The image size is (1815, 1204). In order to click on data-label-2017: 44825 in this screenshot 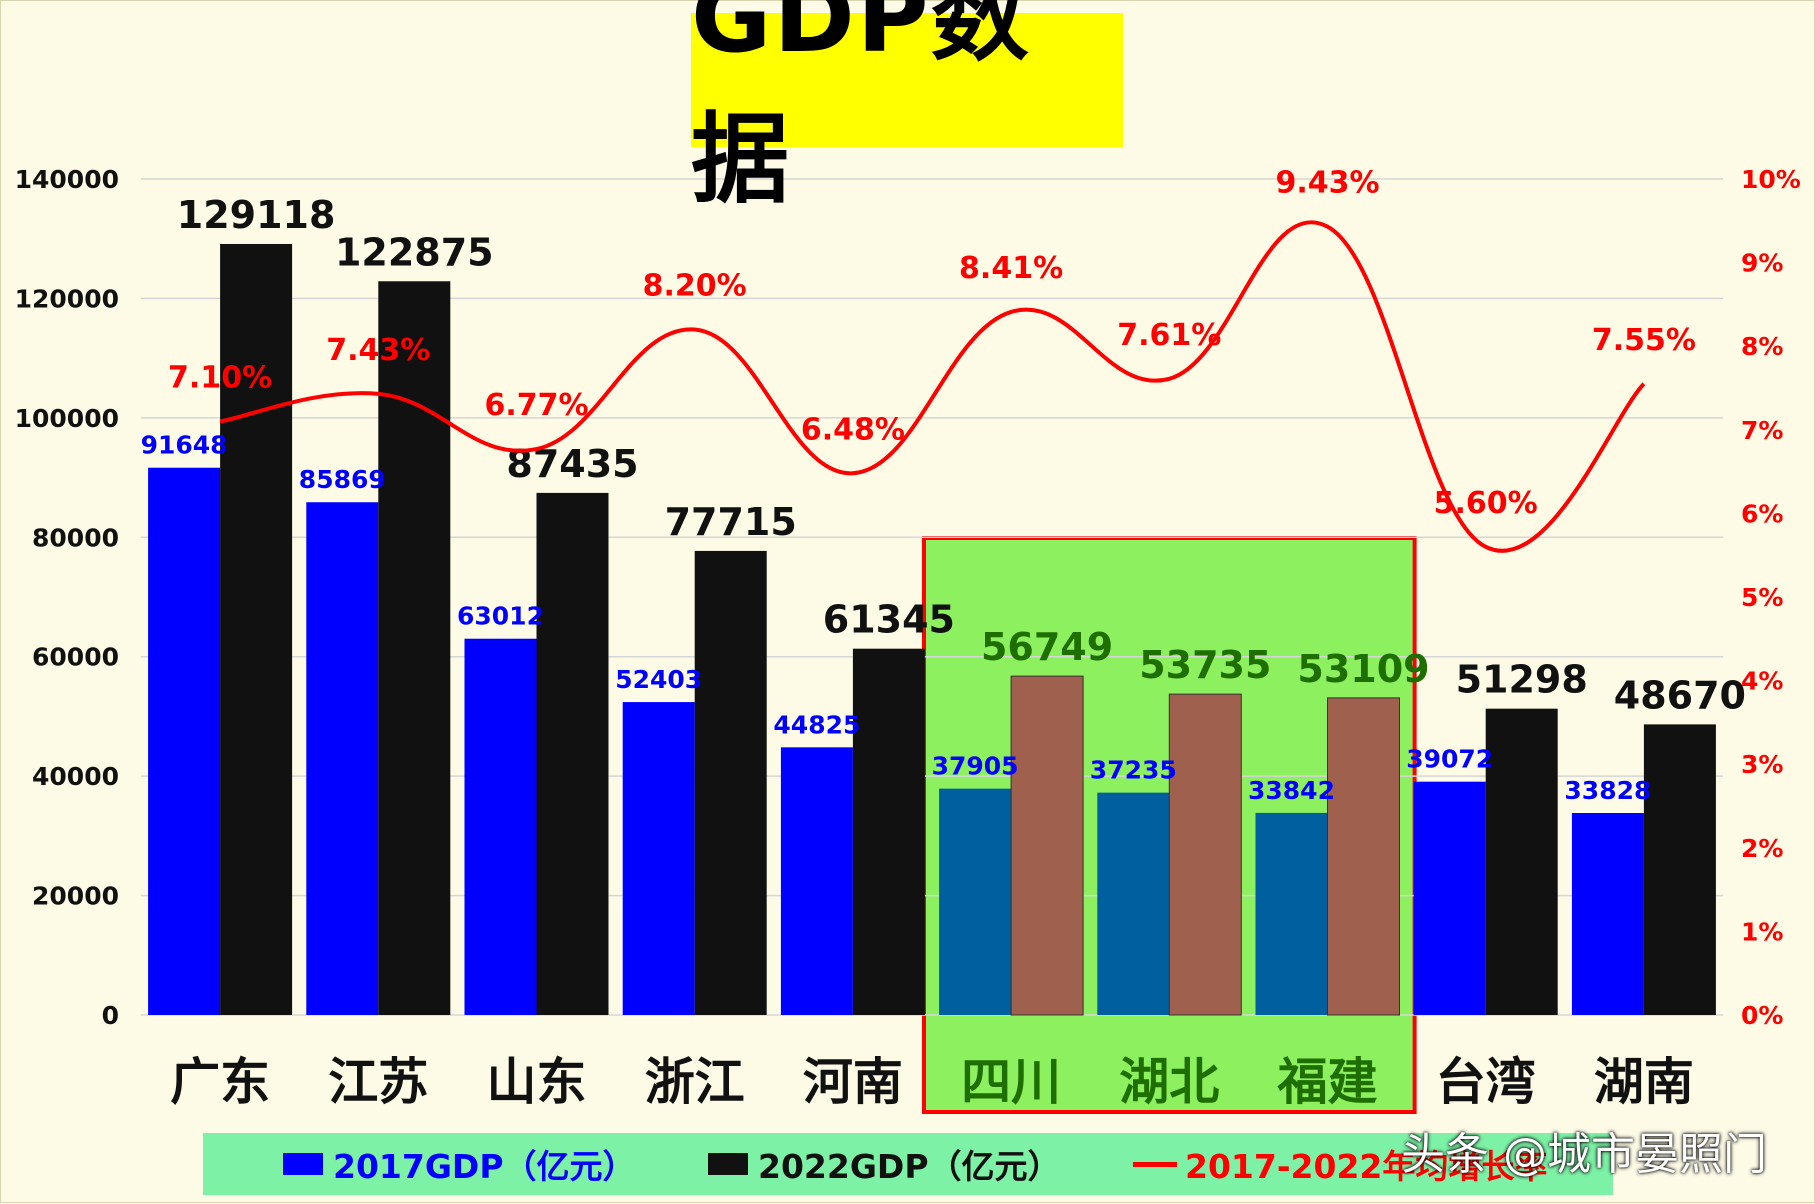, I will do `click(816, 724)`.